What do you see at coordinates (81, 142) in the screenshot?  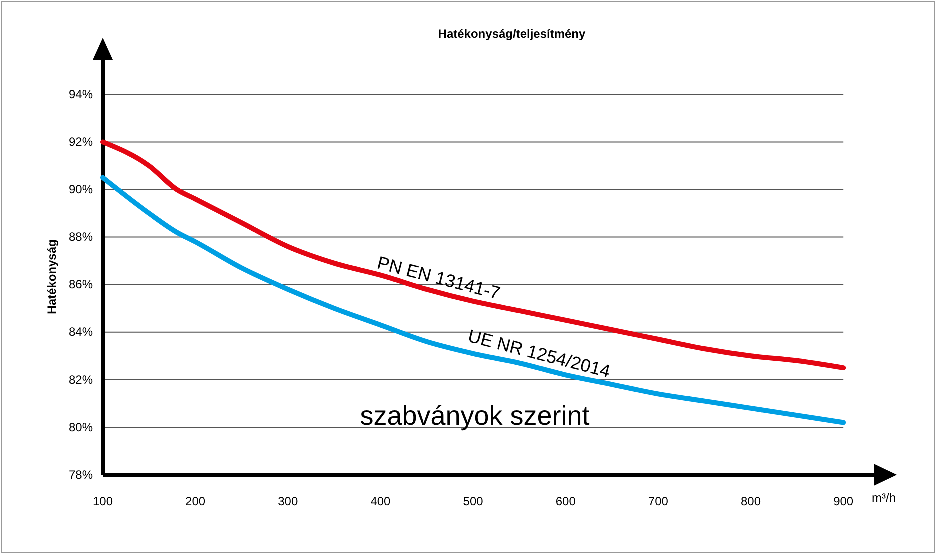 I see `y-tick-label: 92%` at bounding box center [81, 142].